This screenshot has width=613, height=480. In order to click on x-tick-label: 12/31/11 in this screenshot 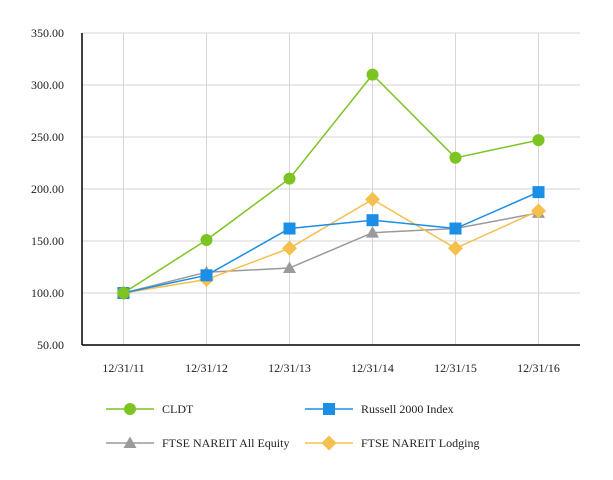, I will do `click(123, 368)`.